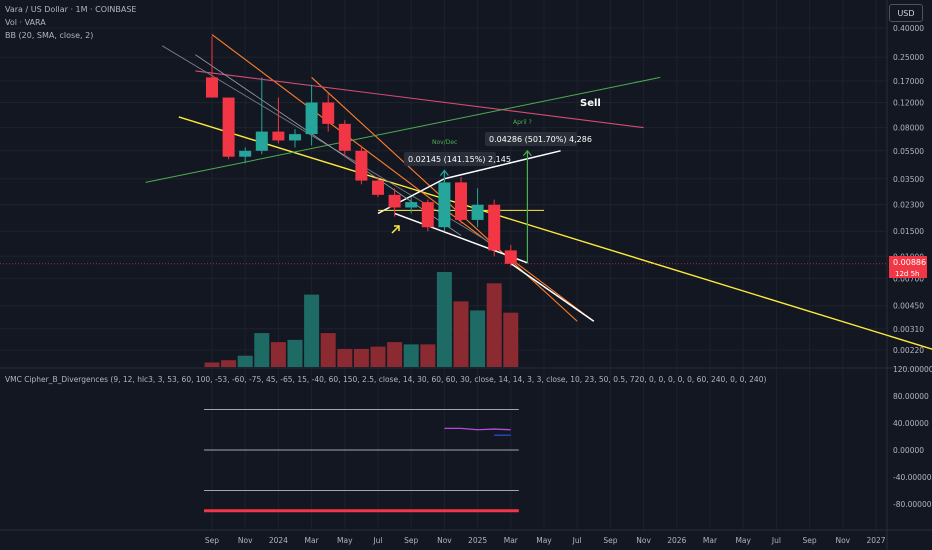 The width and height of the screenshot is (932, 550). I want to click on measure-label-2: 0.04286 (501.70%) 4,286, so click(540, 139).